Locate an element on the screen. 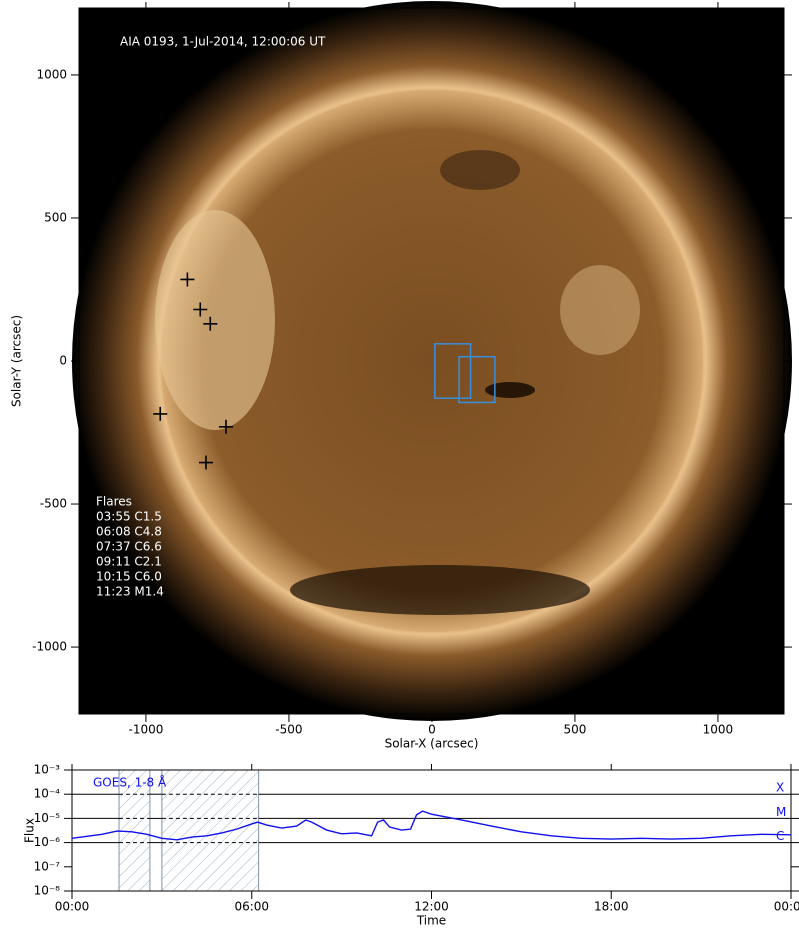 This screenshot has height=943, width=799. y-tick-label: 1000 is located at coordinates (51, 74).